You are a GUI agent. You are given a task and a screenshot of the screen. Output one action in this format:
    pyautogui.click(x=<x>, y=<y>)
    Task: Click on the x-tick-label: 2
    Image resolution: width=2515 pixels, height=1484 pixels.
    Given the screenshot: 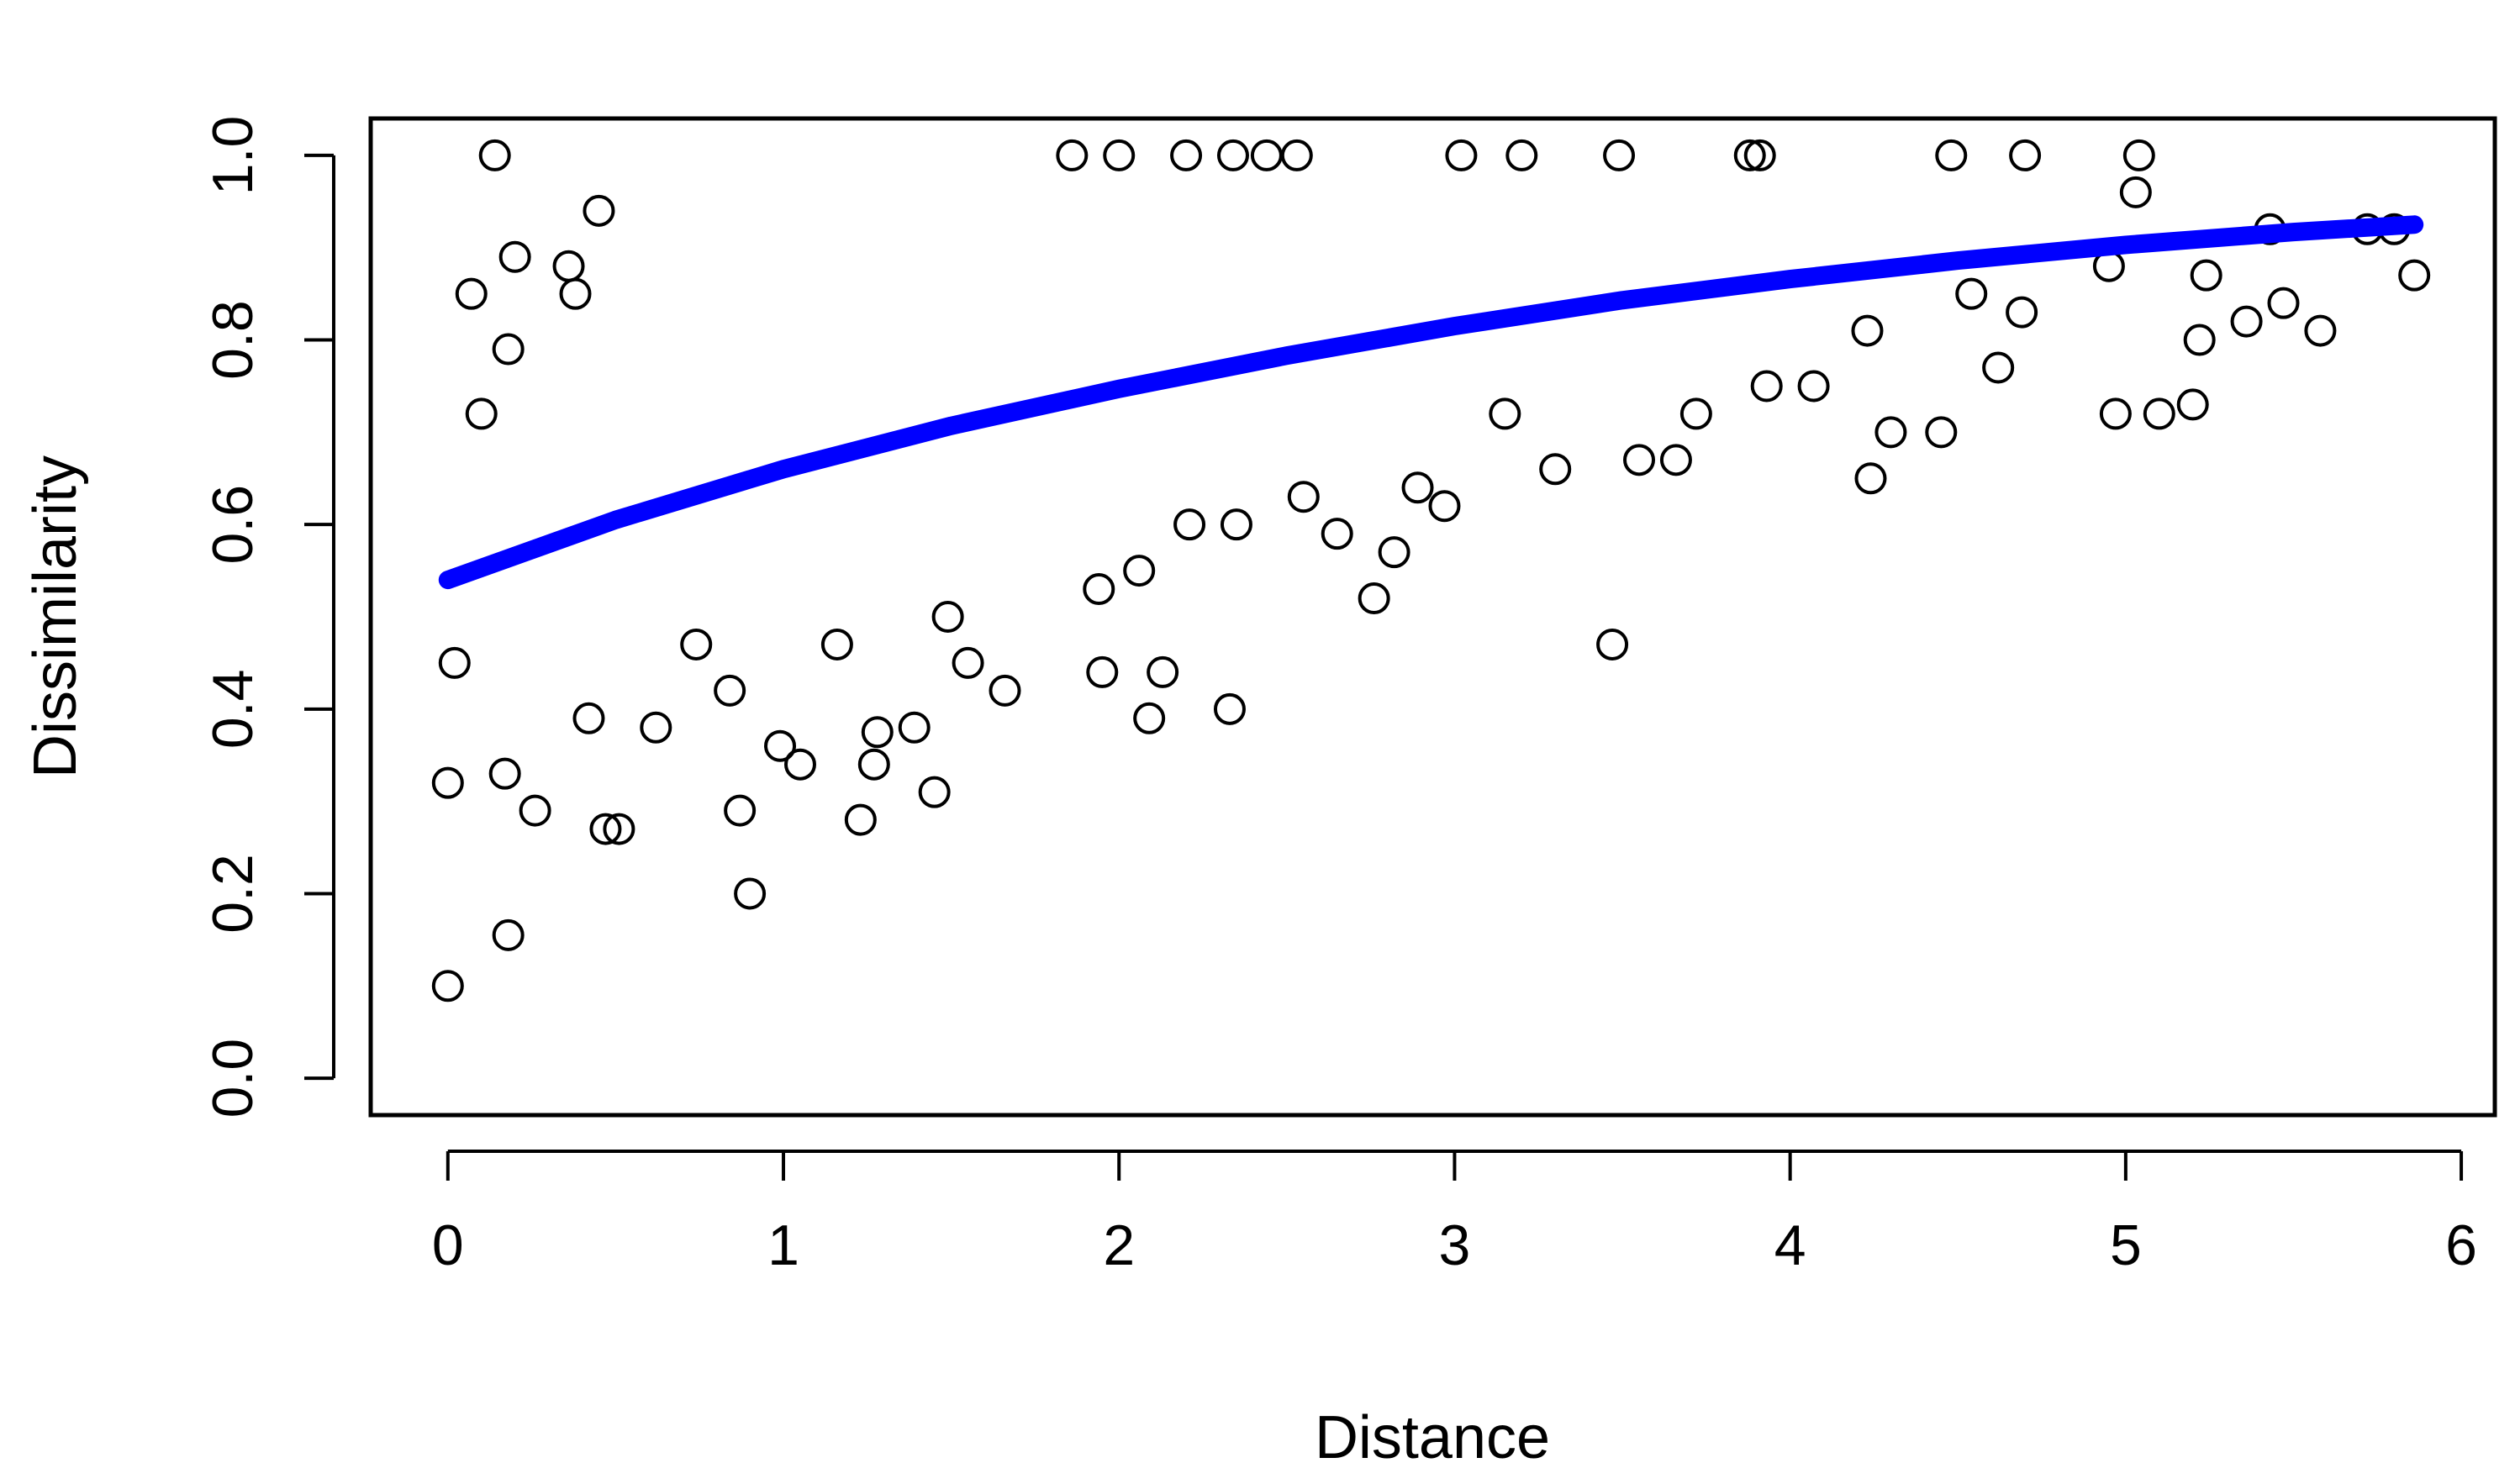 What is the action you would take?
    pyautogui.click(x=1119, y=1245)
    